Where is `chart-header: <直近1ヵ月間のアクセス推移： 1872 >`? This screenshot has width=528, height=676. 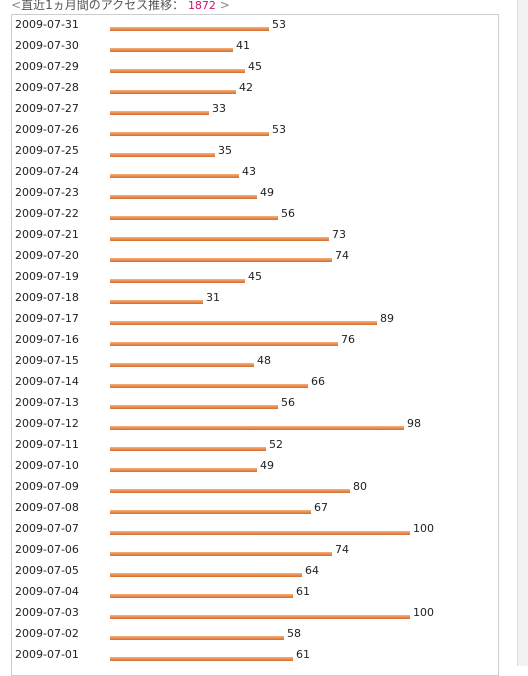 chart-header: <直近1ヵ月間のアクセス推移： 1872 > is located at coordinates (120, 6).